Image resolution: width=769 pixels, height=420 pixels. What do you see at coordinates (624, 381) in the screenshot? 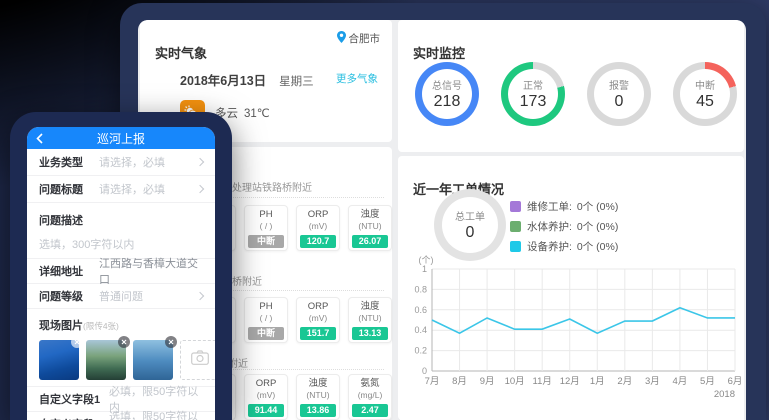
I see `svg-text: 2月` at bounding box center [624, 381].